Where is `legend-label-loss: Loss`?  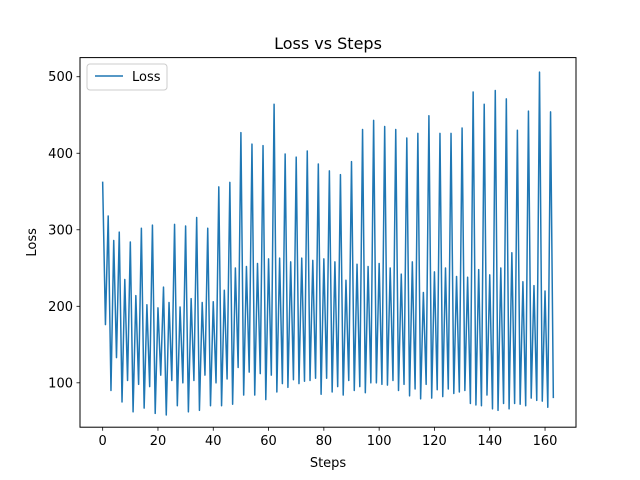
legend-label-loss: Loss is located at coordinates (146, 77).